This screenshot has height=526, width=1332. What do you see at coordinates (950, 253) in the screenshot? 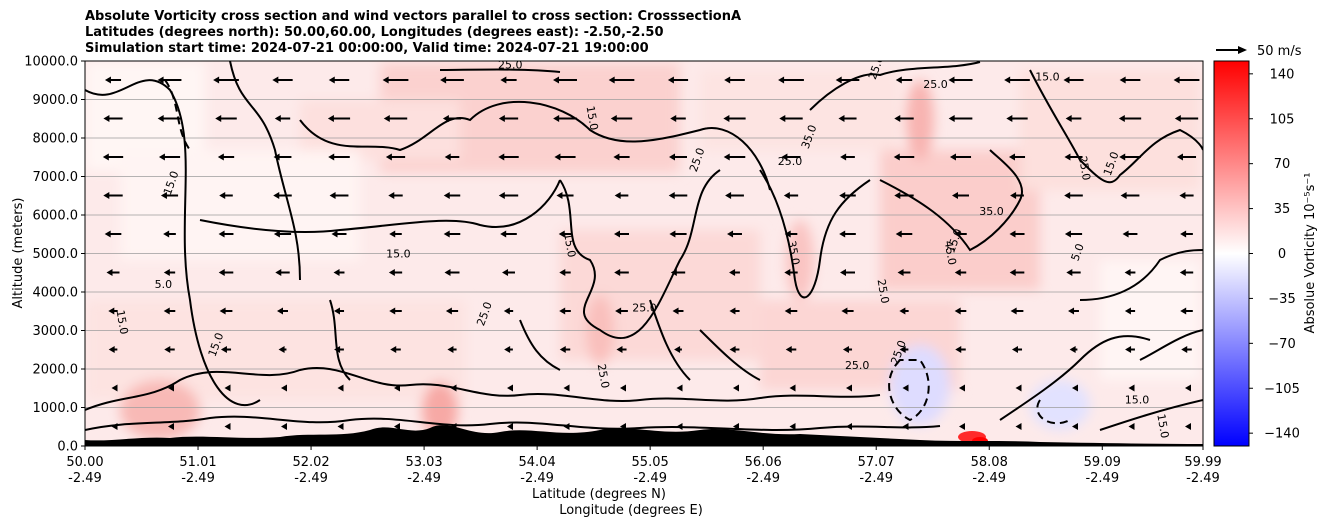
I see `contour-label: 45.0` at bounding box center [950, 253].